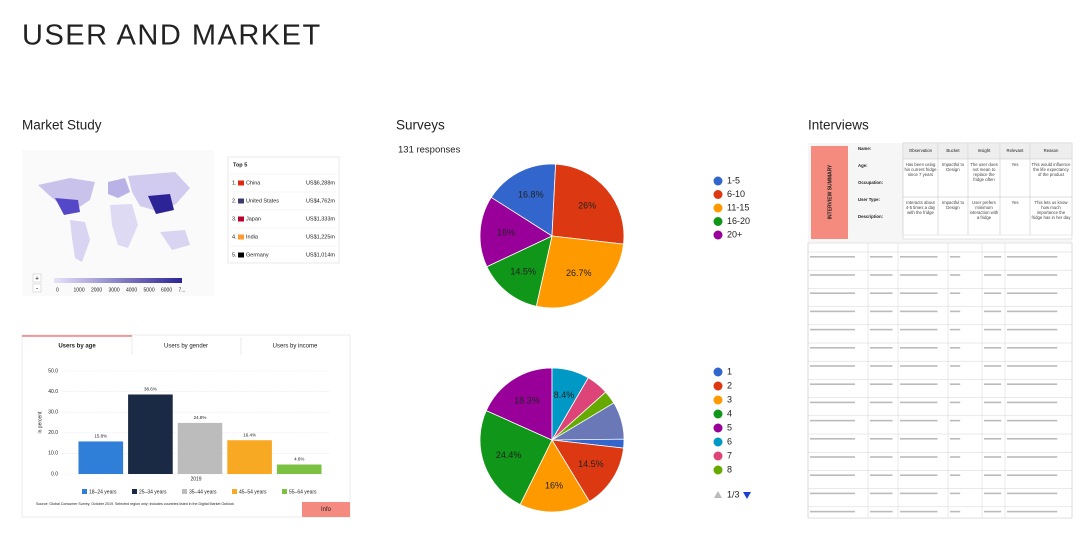 The width and height of the screenshot is (1080, 549). What do you see at coordinates (953, 150) in the screenshot?
I see `header-label: Bucket` at bounding box center [953, 150].